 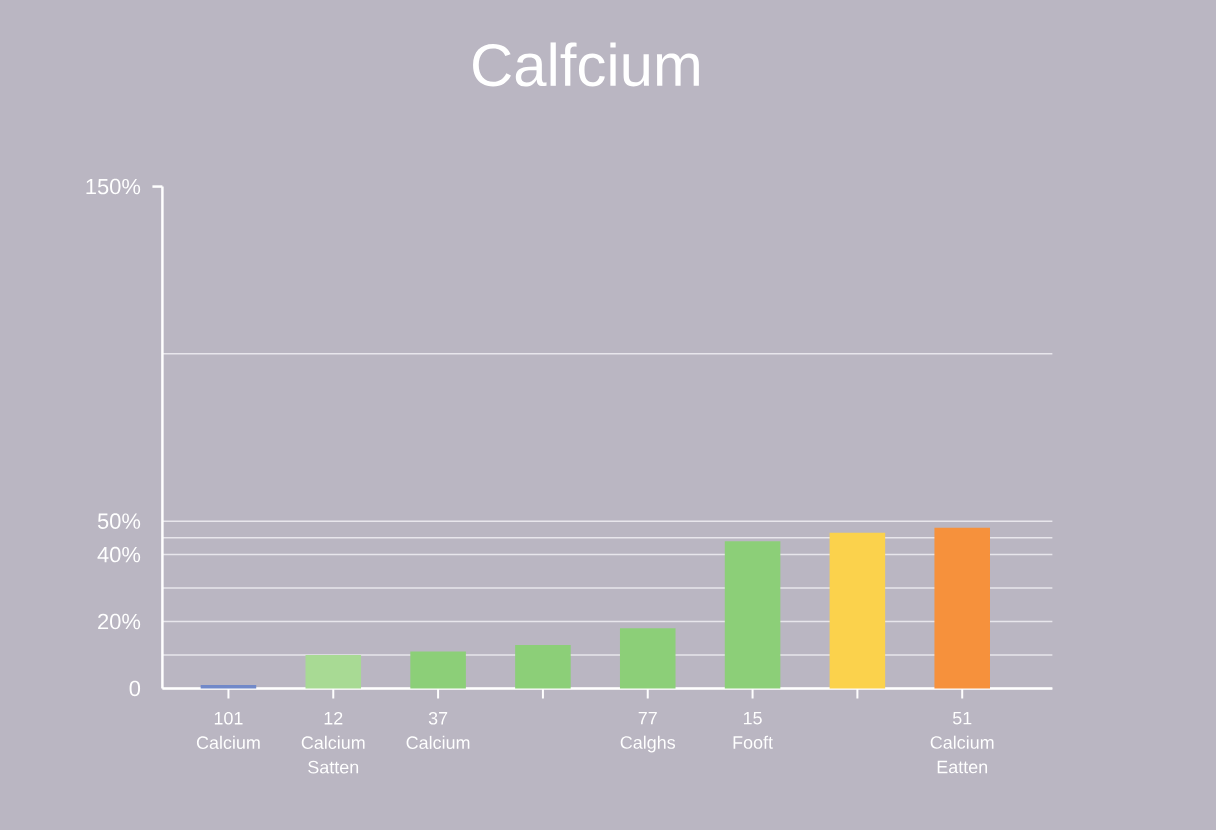 I want to click on y-tick-label: 0, so click(x=135, y=688).